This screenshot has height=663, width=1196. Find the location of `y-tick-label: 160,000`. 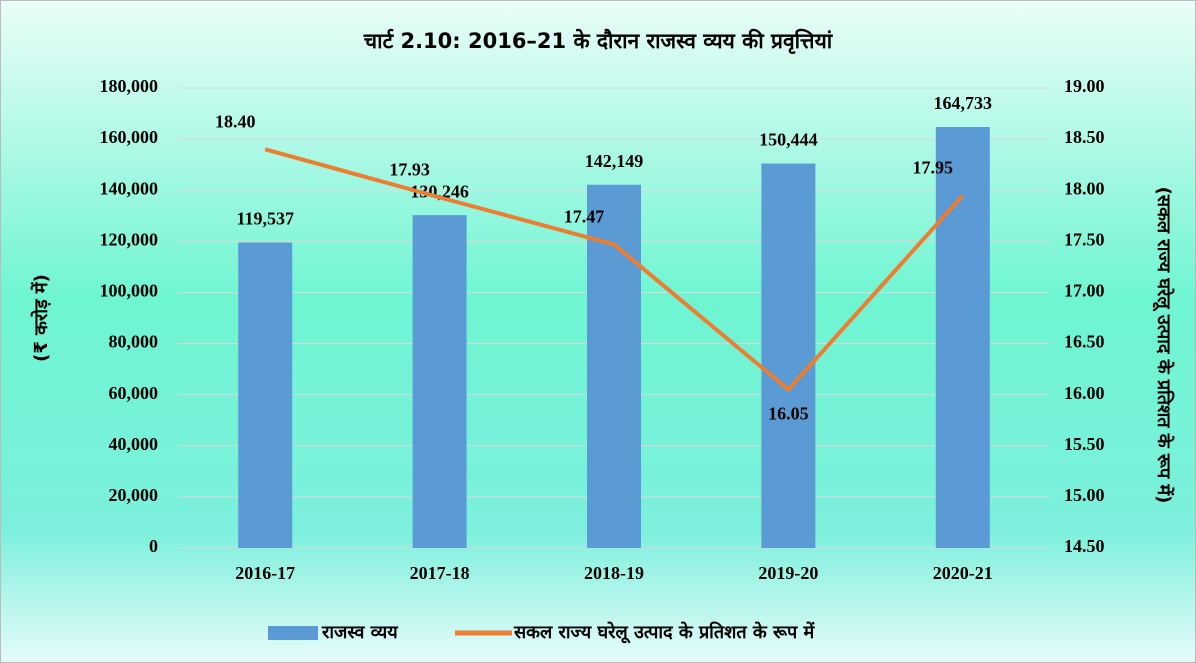

y-tick-label: 160,000 is located at coordinates (129, 137).